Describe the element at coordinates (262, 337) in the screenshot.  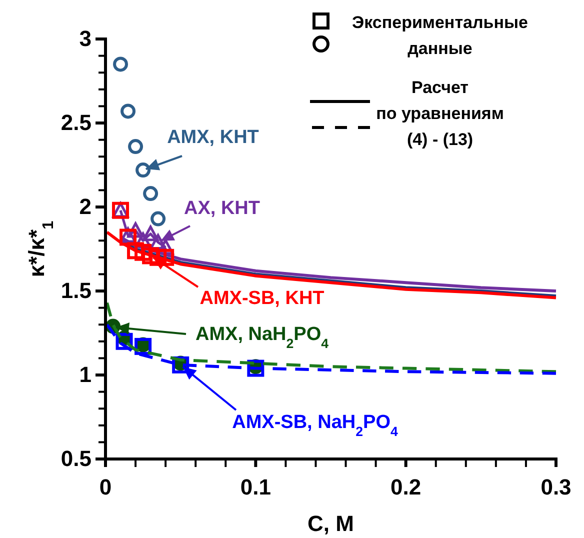
I see `annotation: AMX, NaH$_{2}$PO$_{4}$` at that location.